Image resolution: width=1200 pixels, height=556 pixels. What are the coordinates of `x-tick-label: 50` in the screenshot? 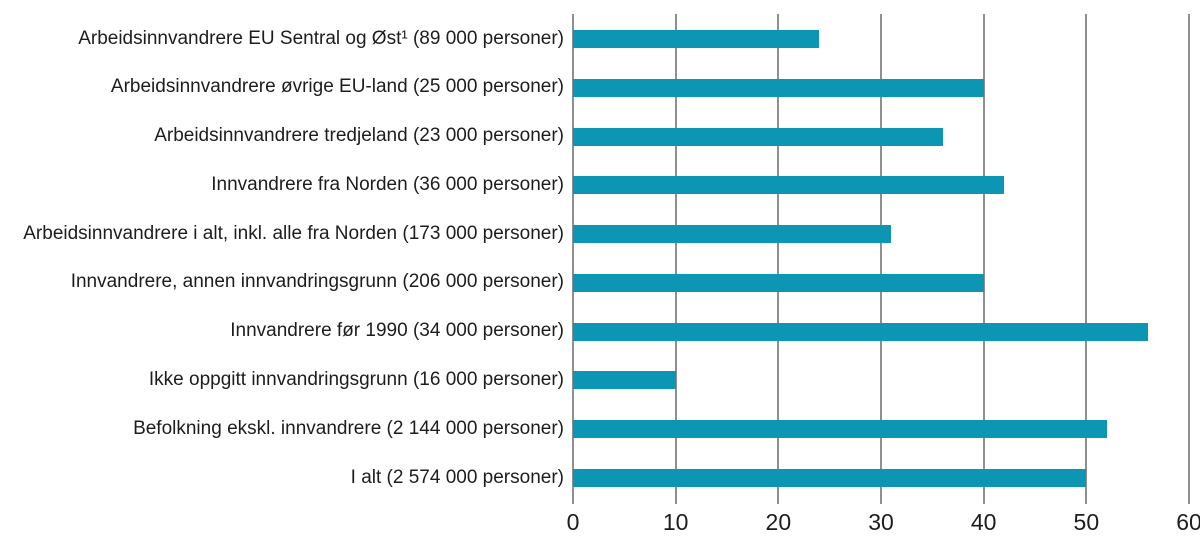 It's located at (1086, 522).